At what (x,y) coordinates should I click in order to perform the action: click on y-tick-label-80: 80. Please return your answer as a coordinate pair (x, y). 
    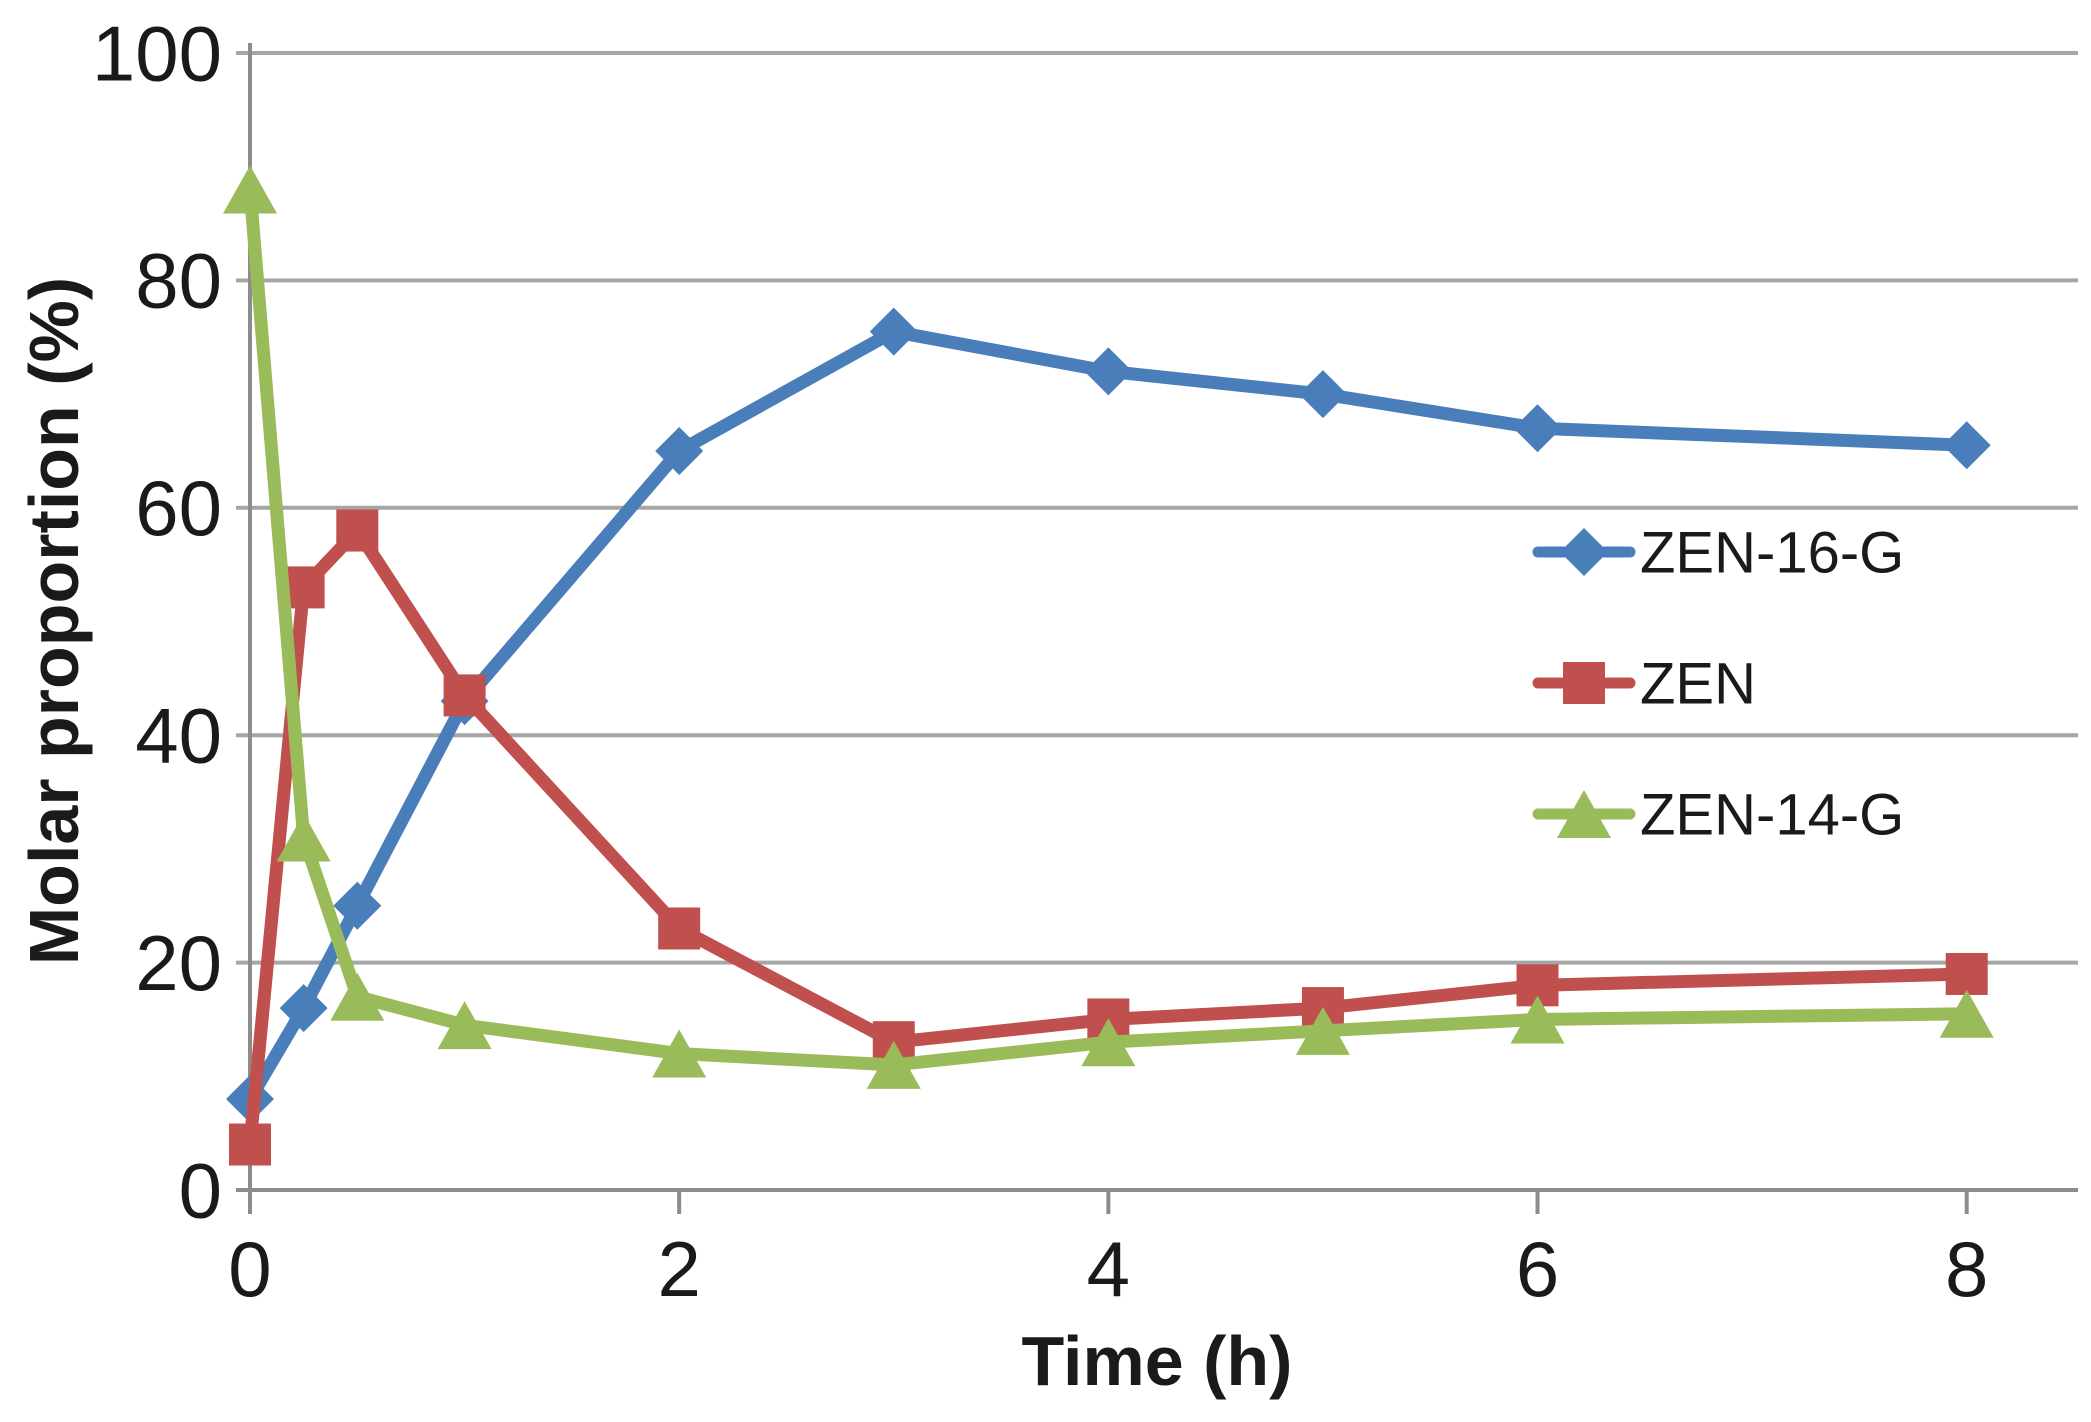
    Looking at the image, I should click on (178, 281).